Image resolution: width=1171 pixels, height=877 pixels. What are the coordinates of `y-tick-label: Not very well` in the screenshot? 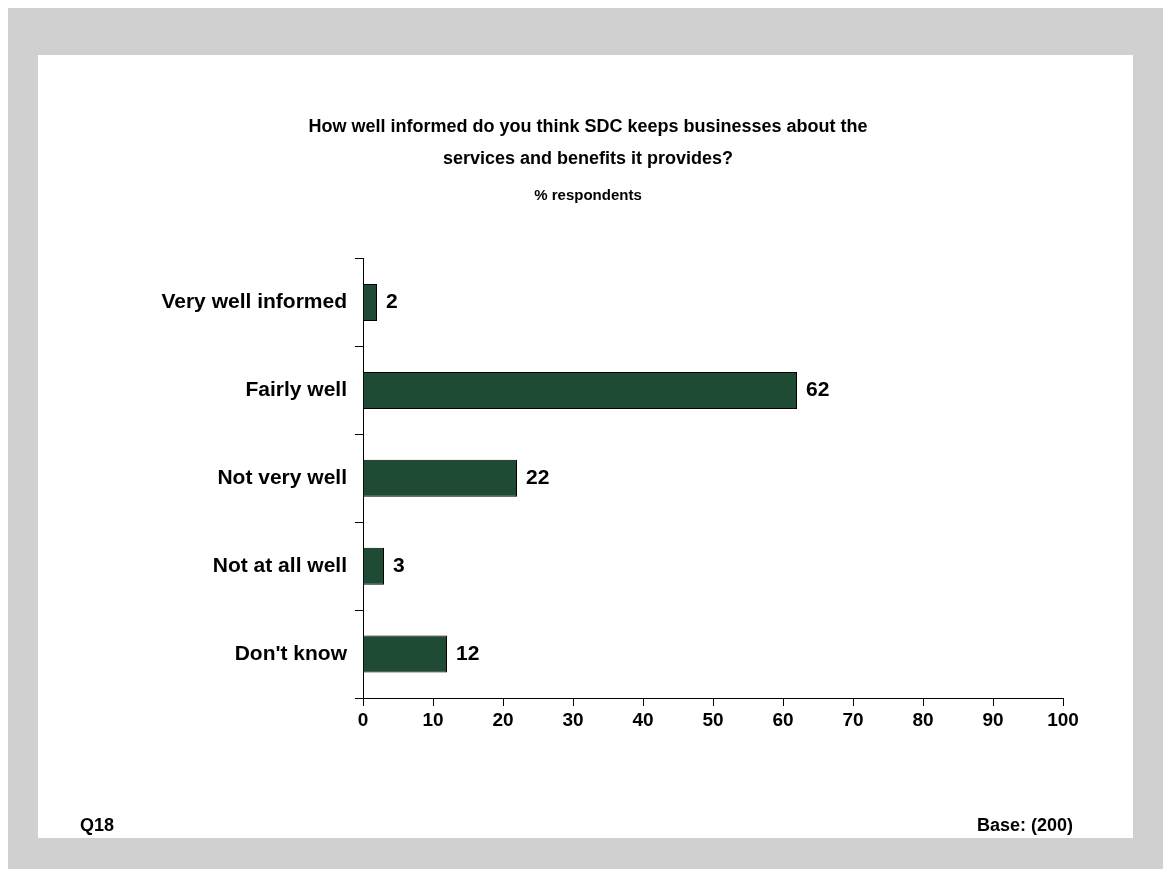 It's located at (282, 477).